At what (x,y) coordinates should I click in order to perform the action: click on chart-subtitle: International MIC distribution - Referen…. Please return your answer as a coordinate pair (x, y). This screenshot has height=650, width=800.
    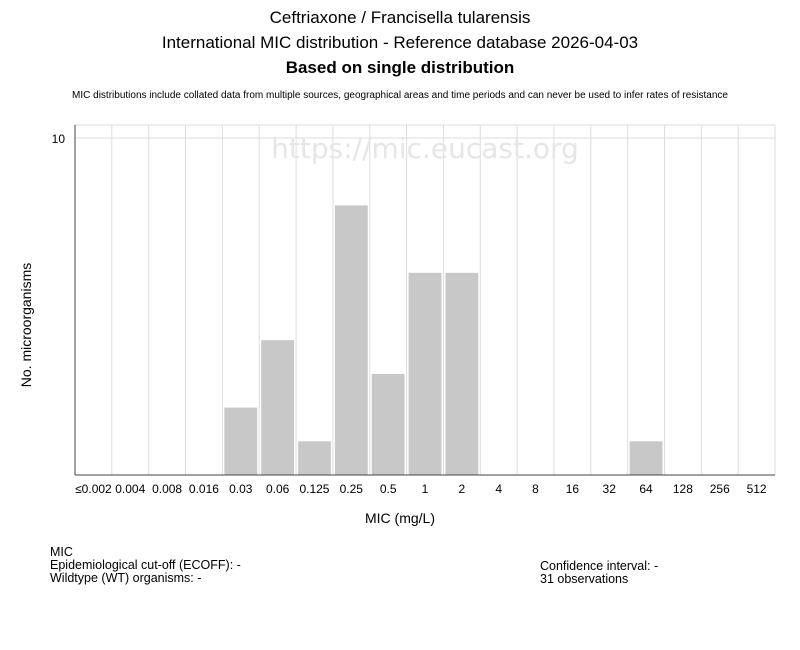
    Looking at the image, I should click on (400, 42).